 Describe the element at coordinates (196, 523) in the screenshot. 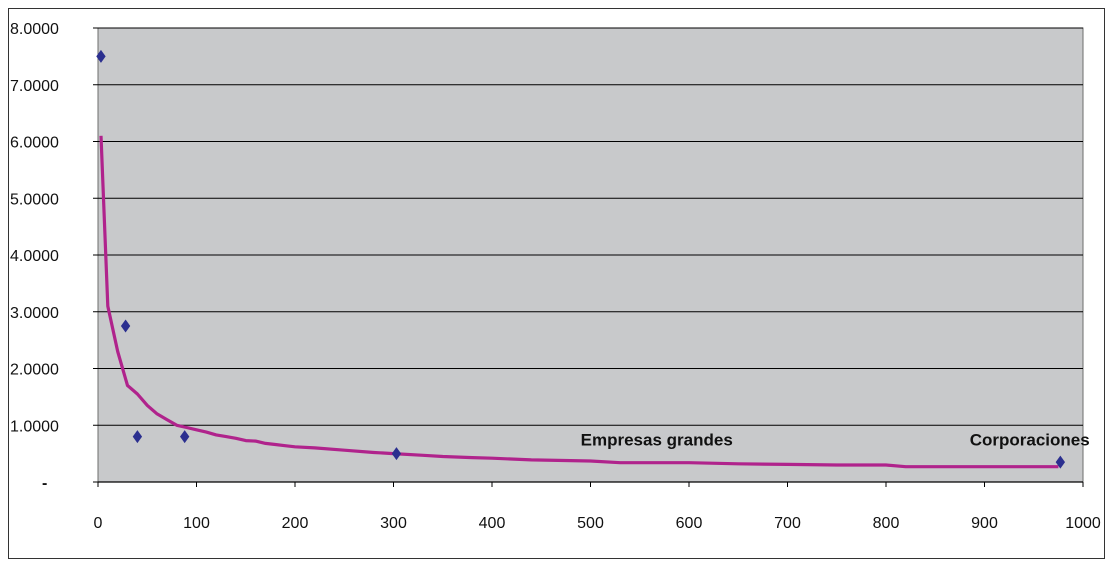

I see `x-tick-label: 100` at that location.